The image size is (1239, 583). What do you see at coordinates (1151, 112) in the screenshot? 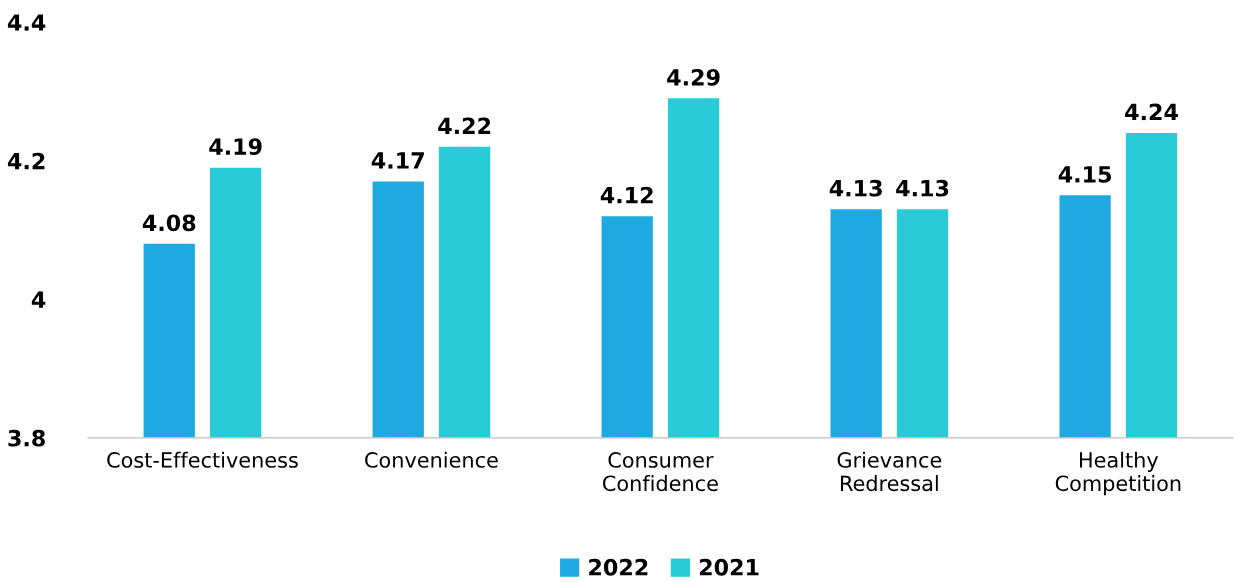
I see `data-label: 4.24` at bounding box center [1151, 112].